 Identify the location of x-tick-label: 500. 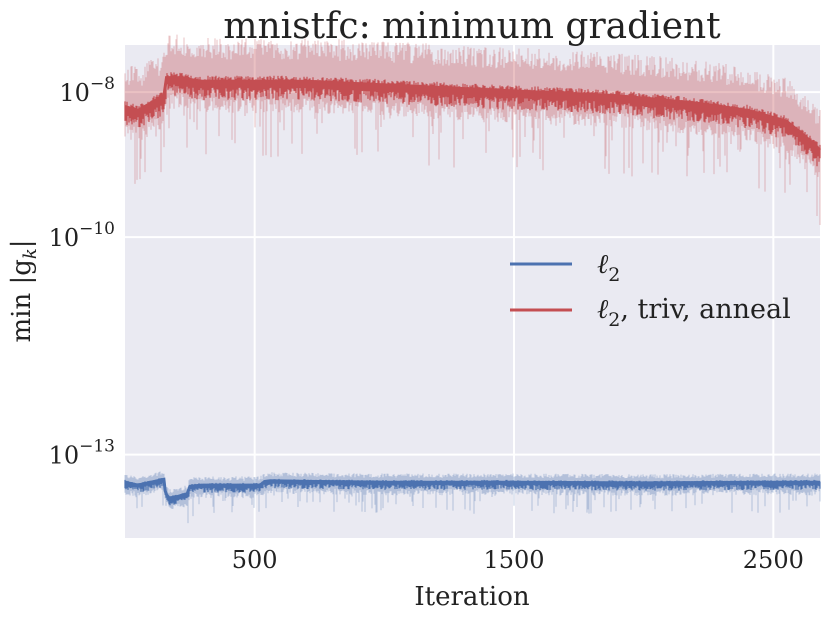
(255, 560).